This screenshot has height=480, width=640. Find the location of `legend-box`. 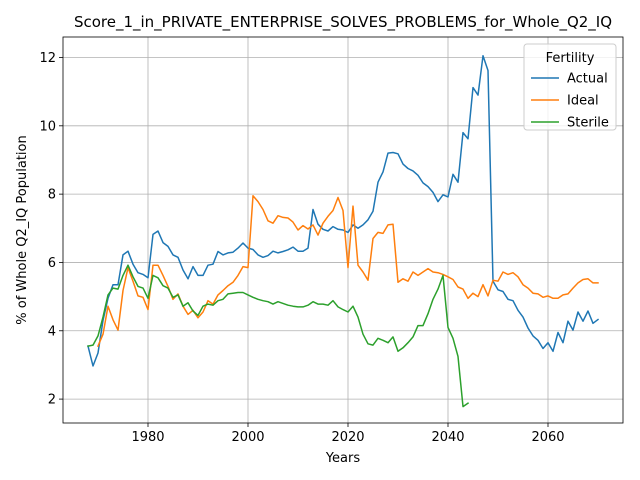

legend-box is located at coordinates (570, 87).